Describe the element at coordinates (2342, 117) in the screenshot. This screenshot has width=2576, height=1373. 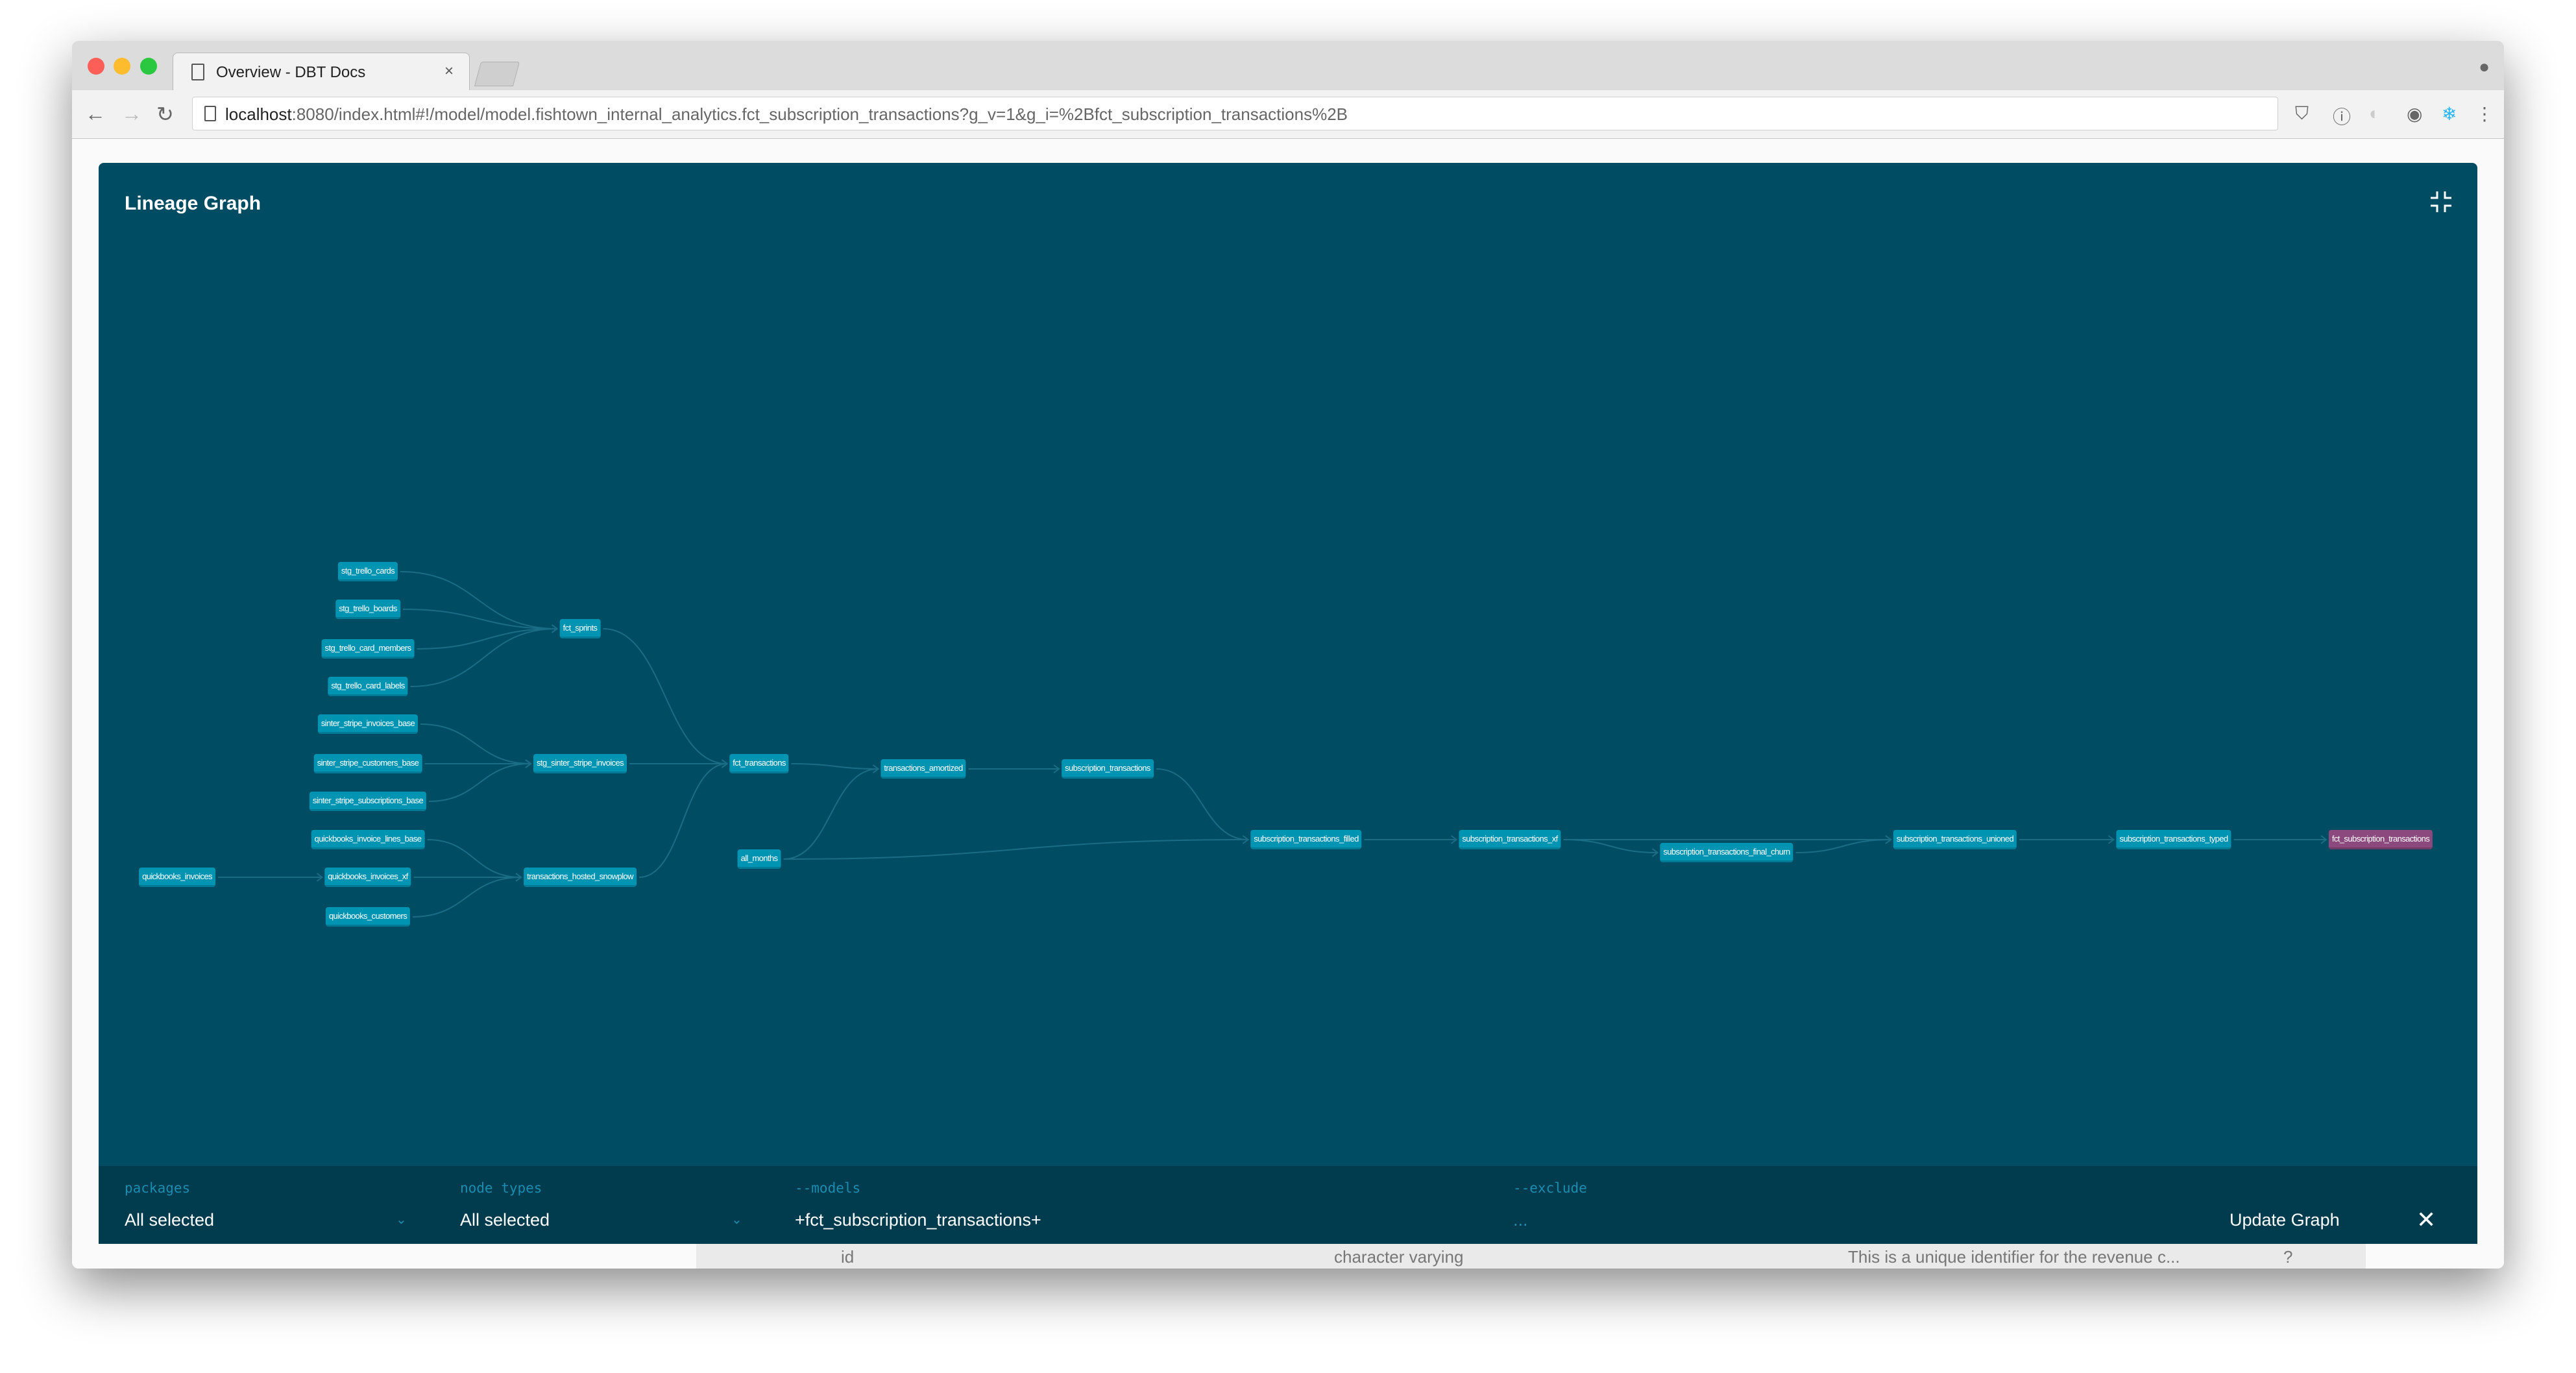
I see `info-extension-icon: ⓘ` at that location.